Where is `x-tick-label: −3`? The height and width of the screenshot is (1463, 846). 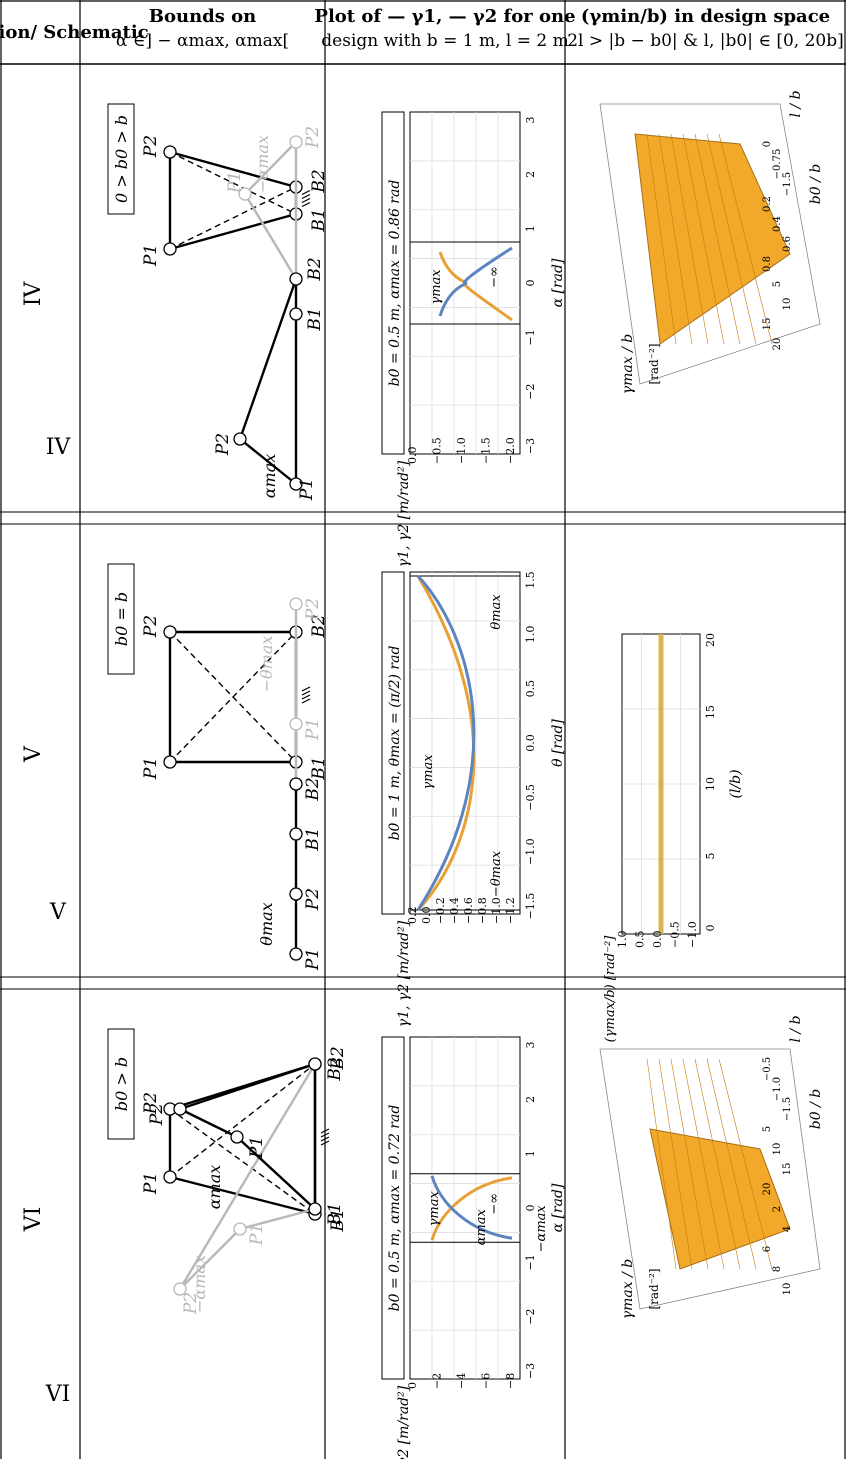
x-tick-label: −3 is located at coordinates (530, 1371).